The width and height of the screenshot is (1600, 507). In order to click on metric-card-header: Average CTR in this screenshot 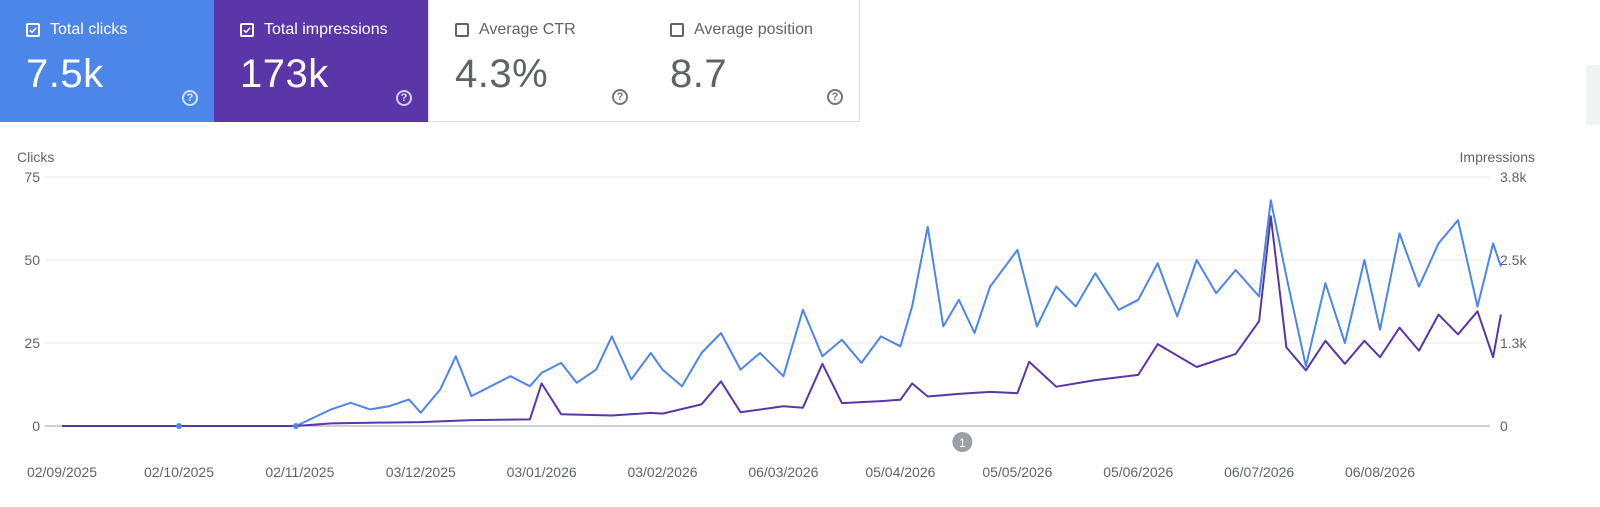, I will do `click(549, 30)`.